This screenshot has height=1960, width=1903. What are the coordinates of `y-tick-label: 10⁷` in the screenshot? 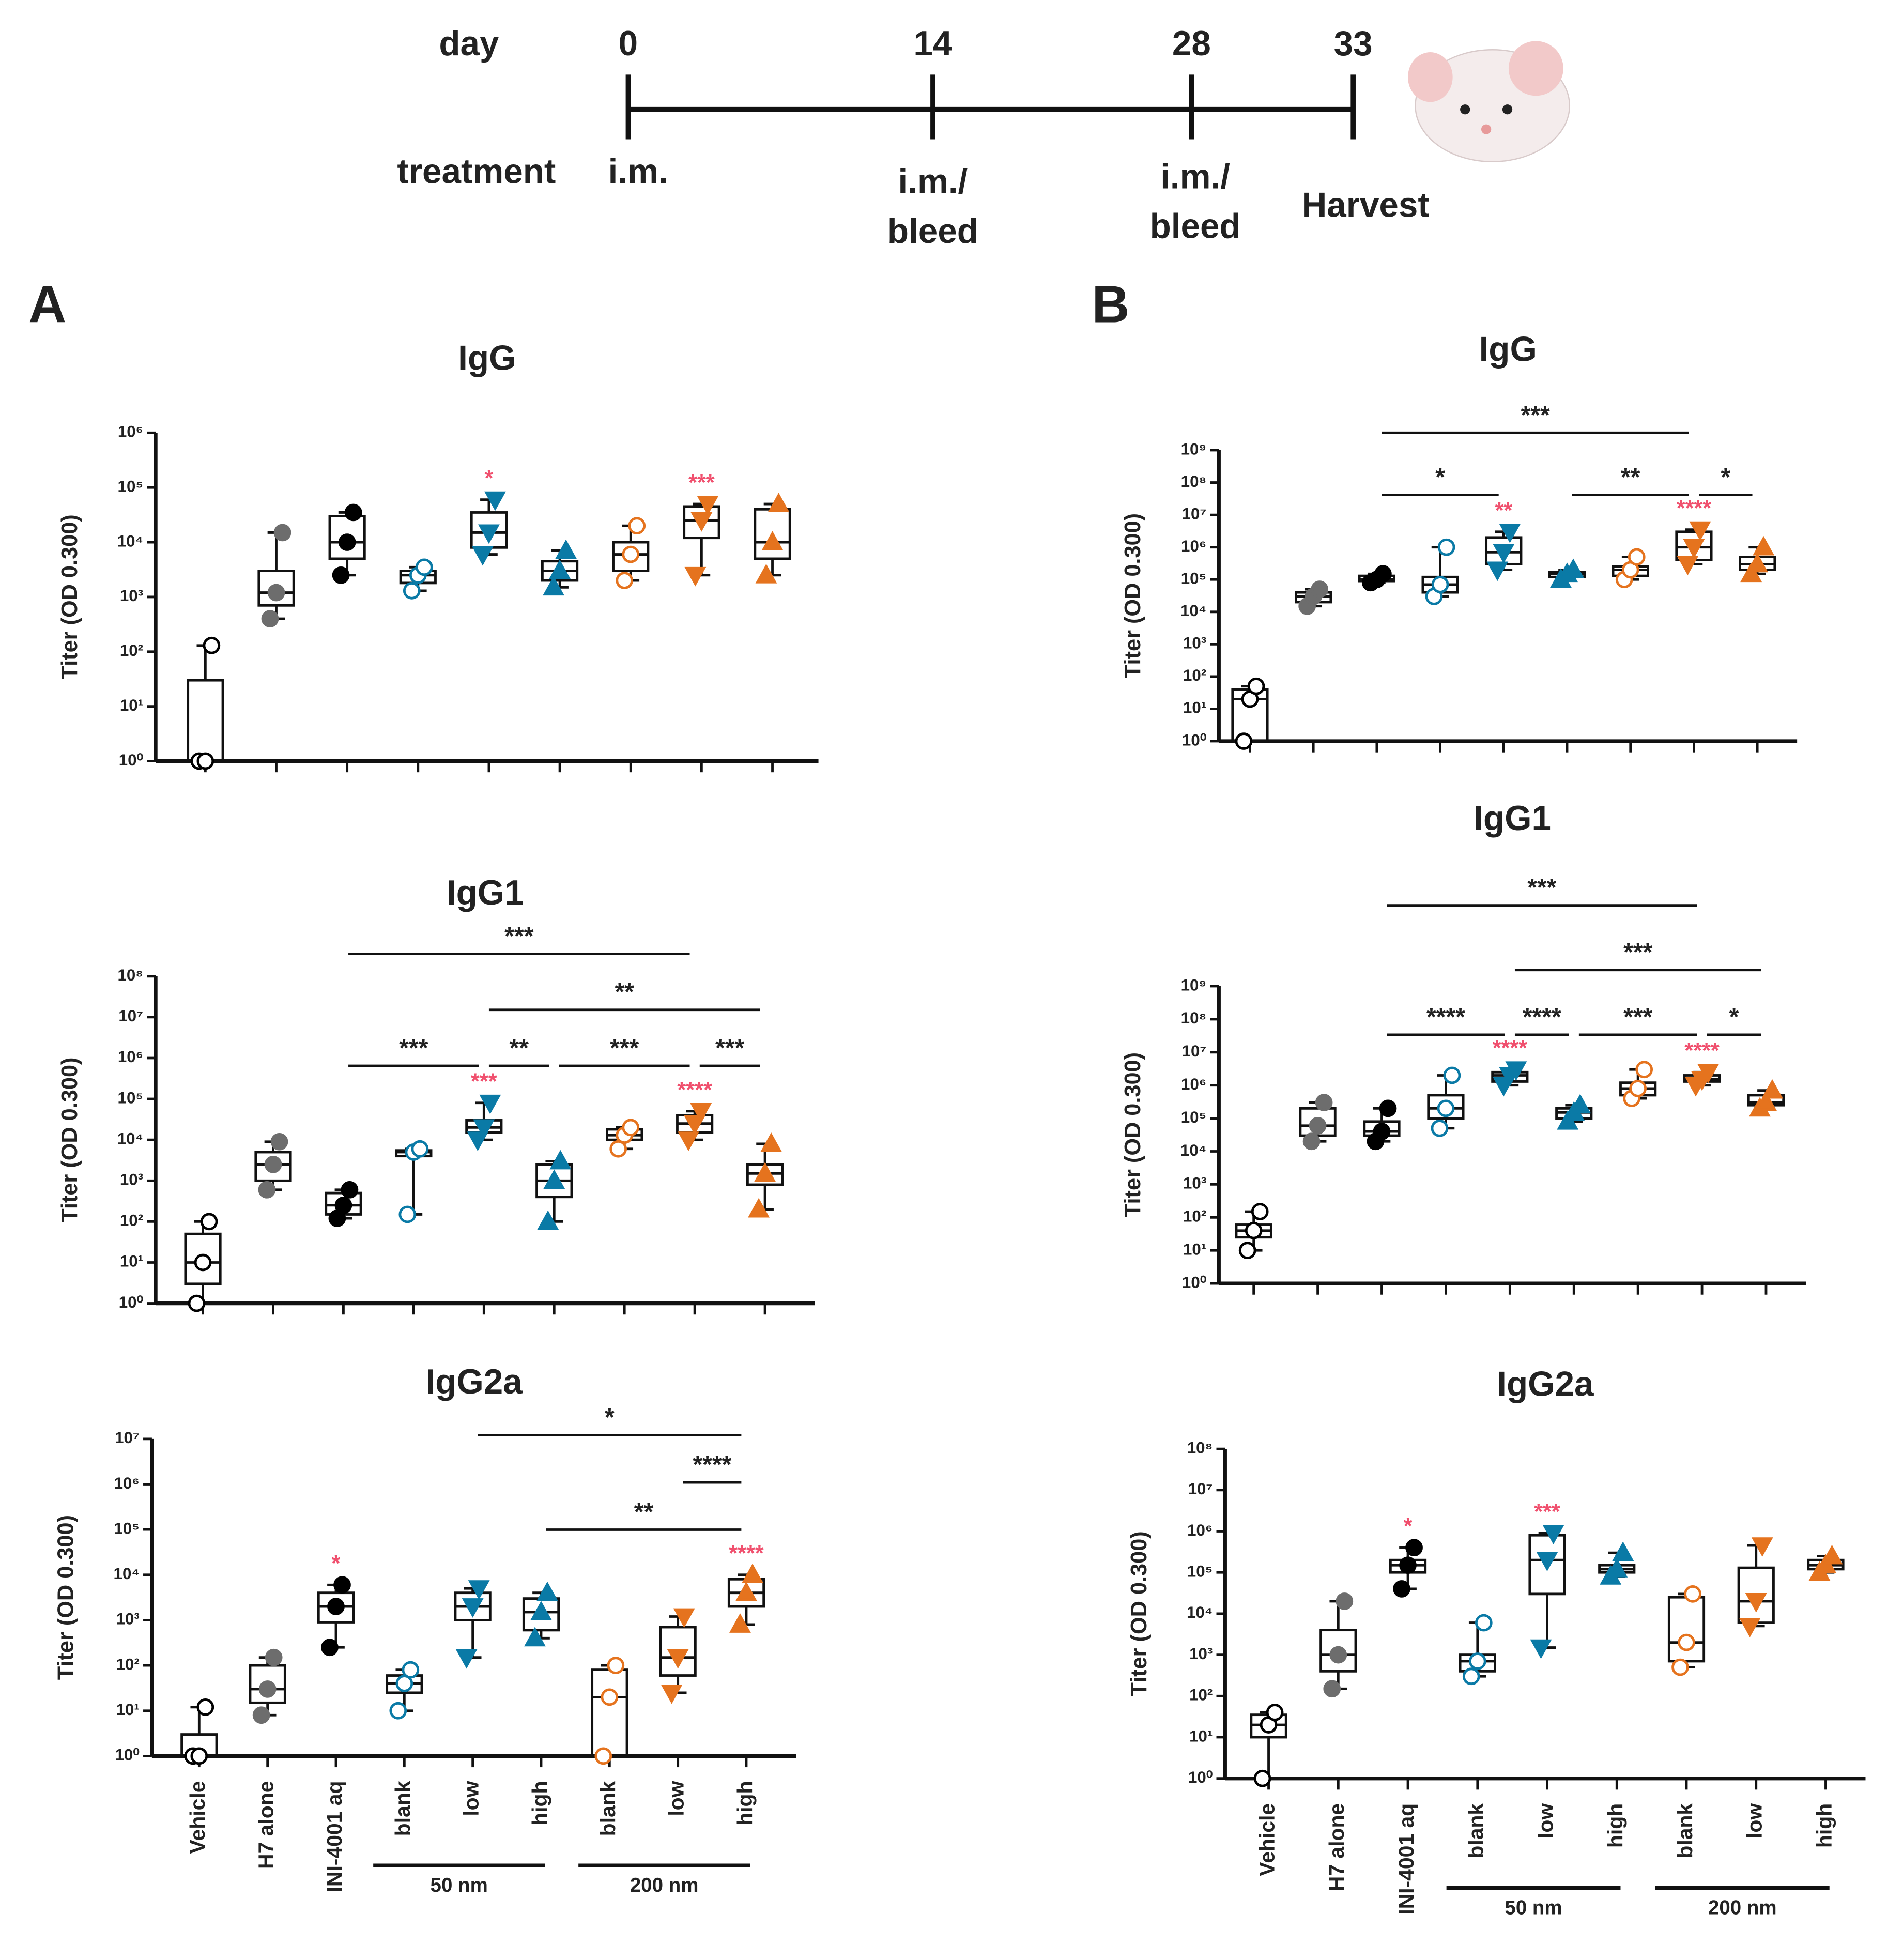 It's located at (127, 1438).